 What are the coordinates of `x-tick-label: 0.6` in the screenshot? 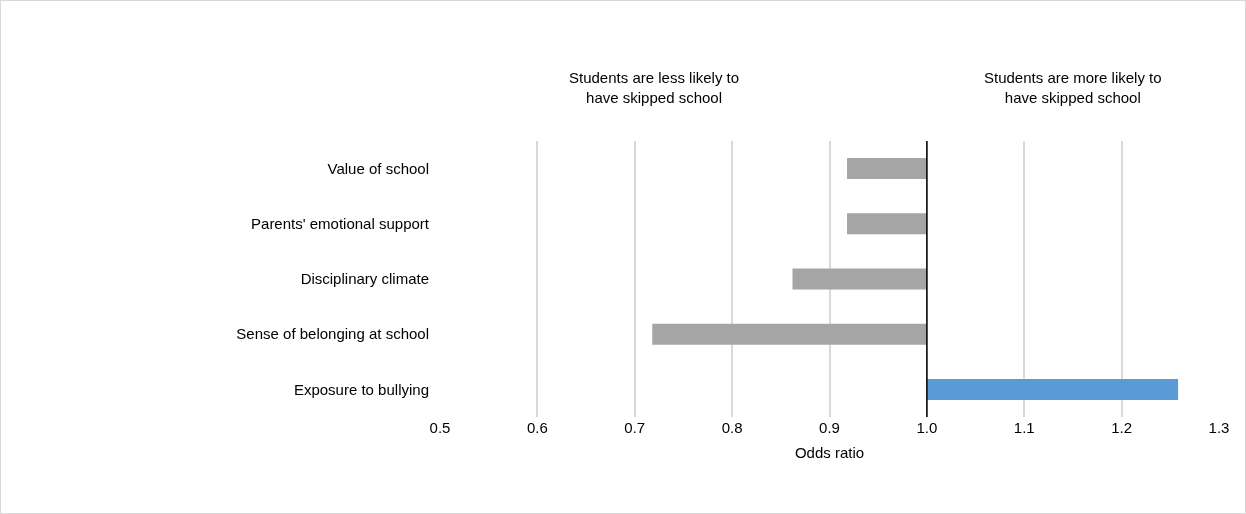 It's located at (537, 427).